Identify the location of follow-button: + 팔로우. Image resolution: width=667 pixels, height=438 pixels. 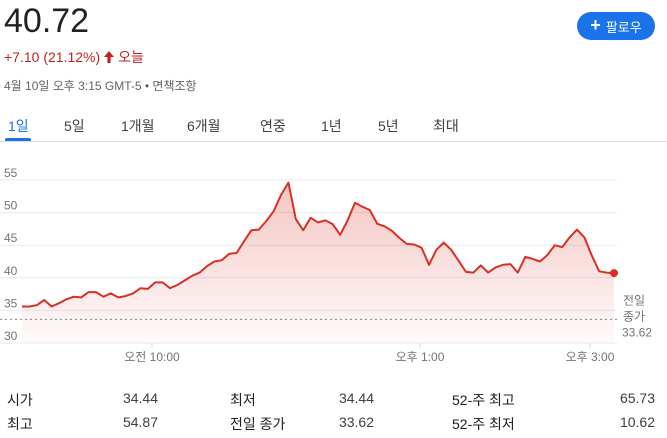
(616, 26).